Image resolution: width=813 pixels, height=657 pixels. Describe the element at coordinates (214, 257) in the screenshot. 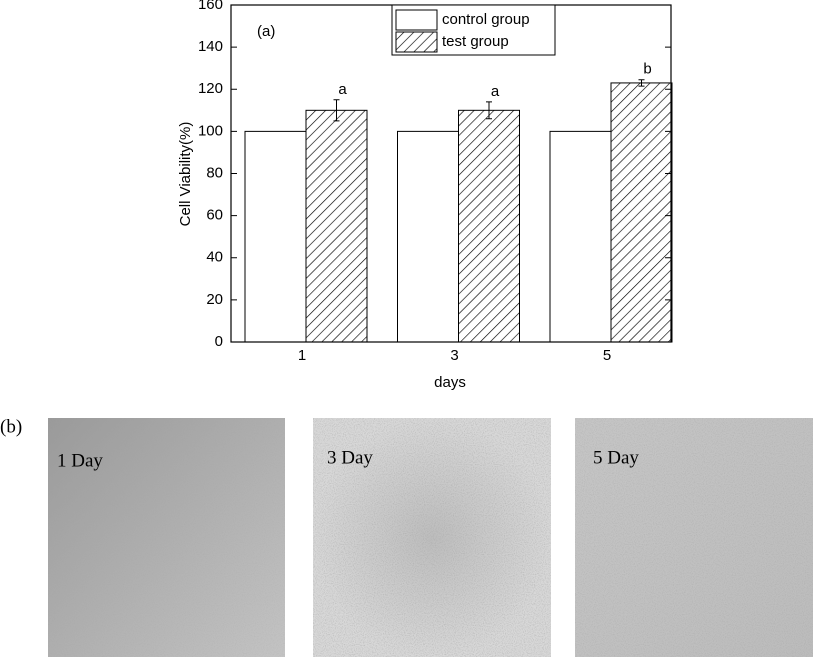

I see `y-tick-label: 40` at that location.